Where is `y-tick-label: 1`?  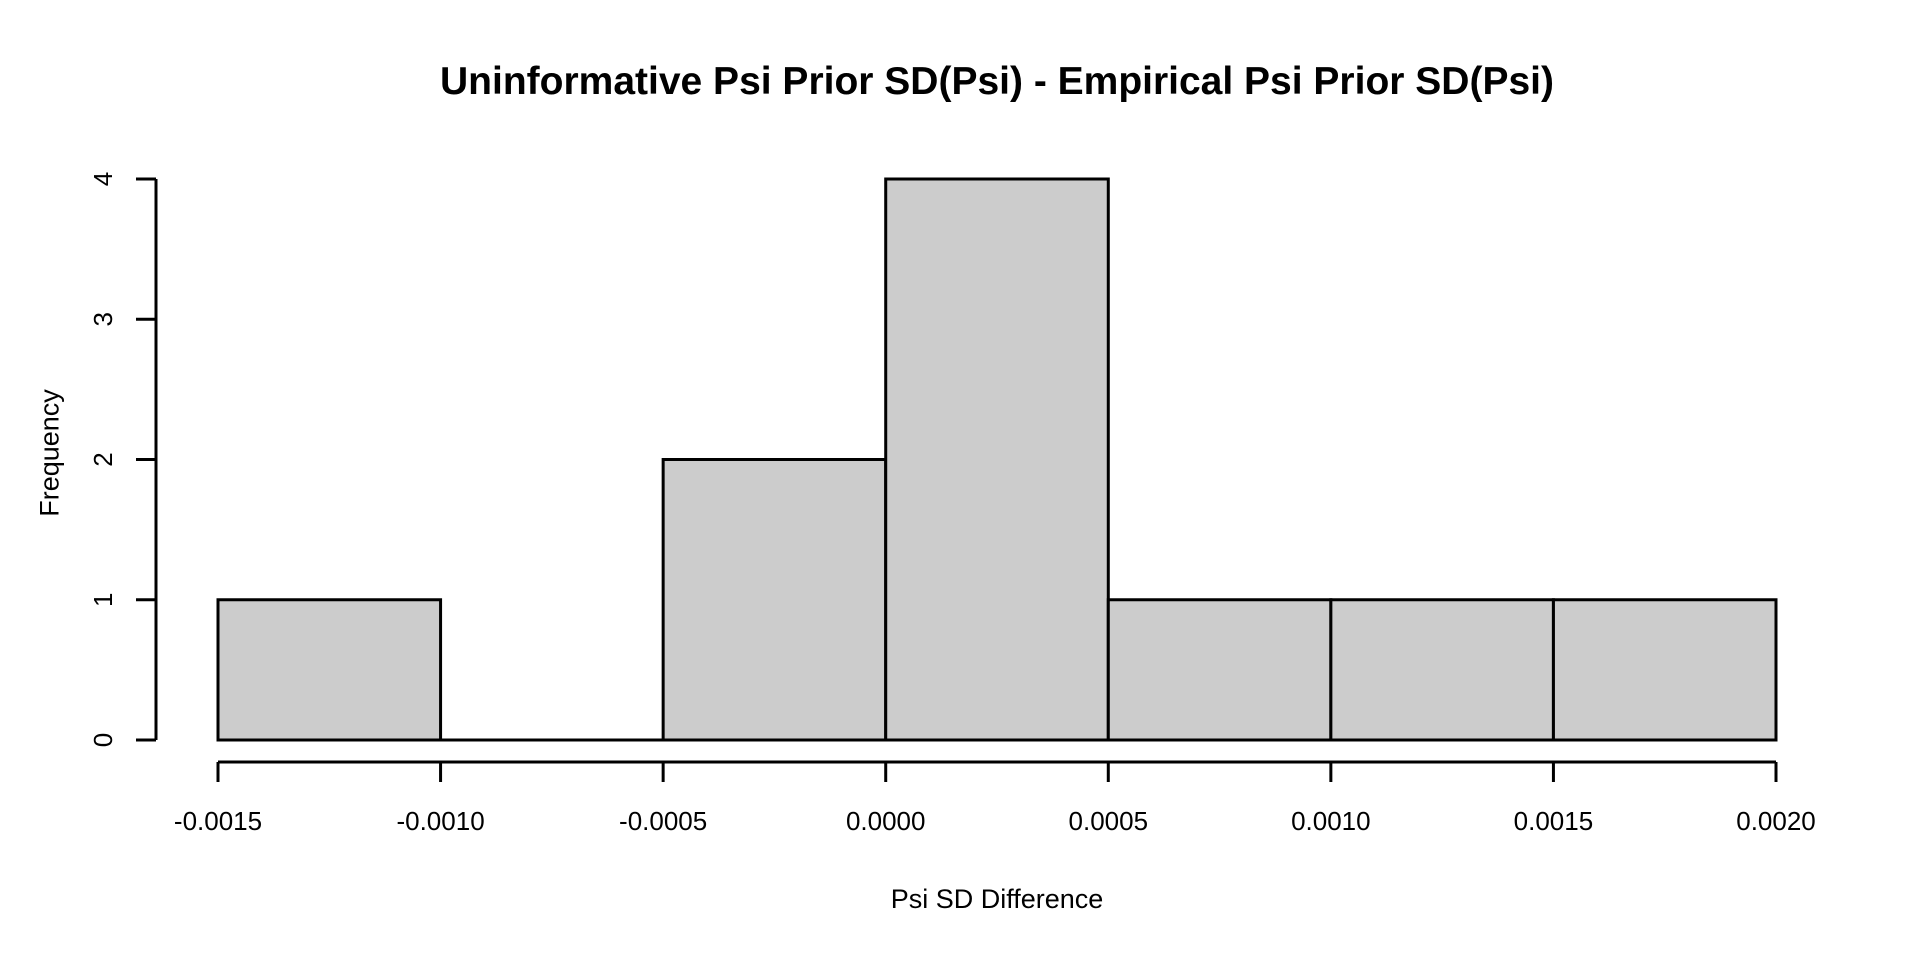 y-tick-label: 1 is located at coordinates (103, 600).